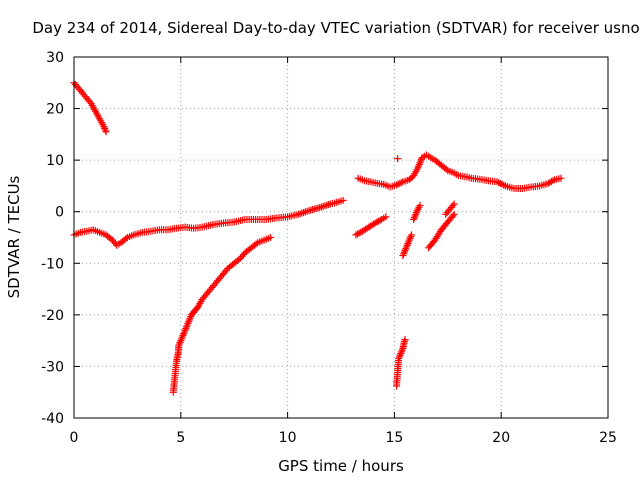 The height and width of the screenshot is (480, 640). Describe the element at coordinates (74, 438) in the screenshot. I see `x-tick-label: 0` at that location.